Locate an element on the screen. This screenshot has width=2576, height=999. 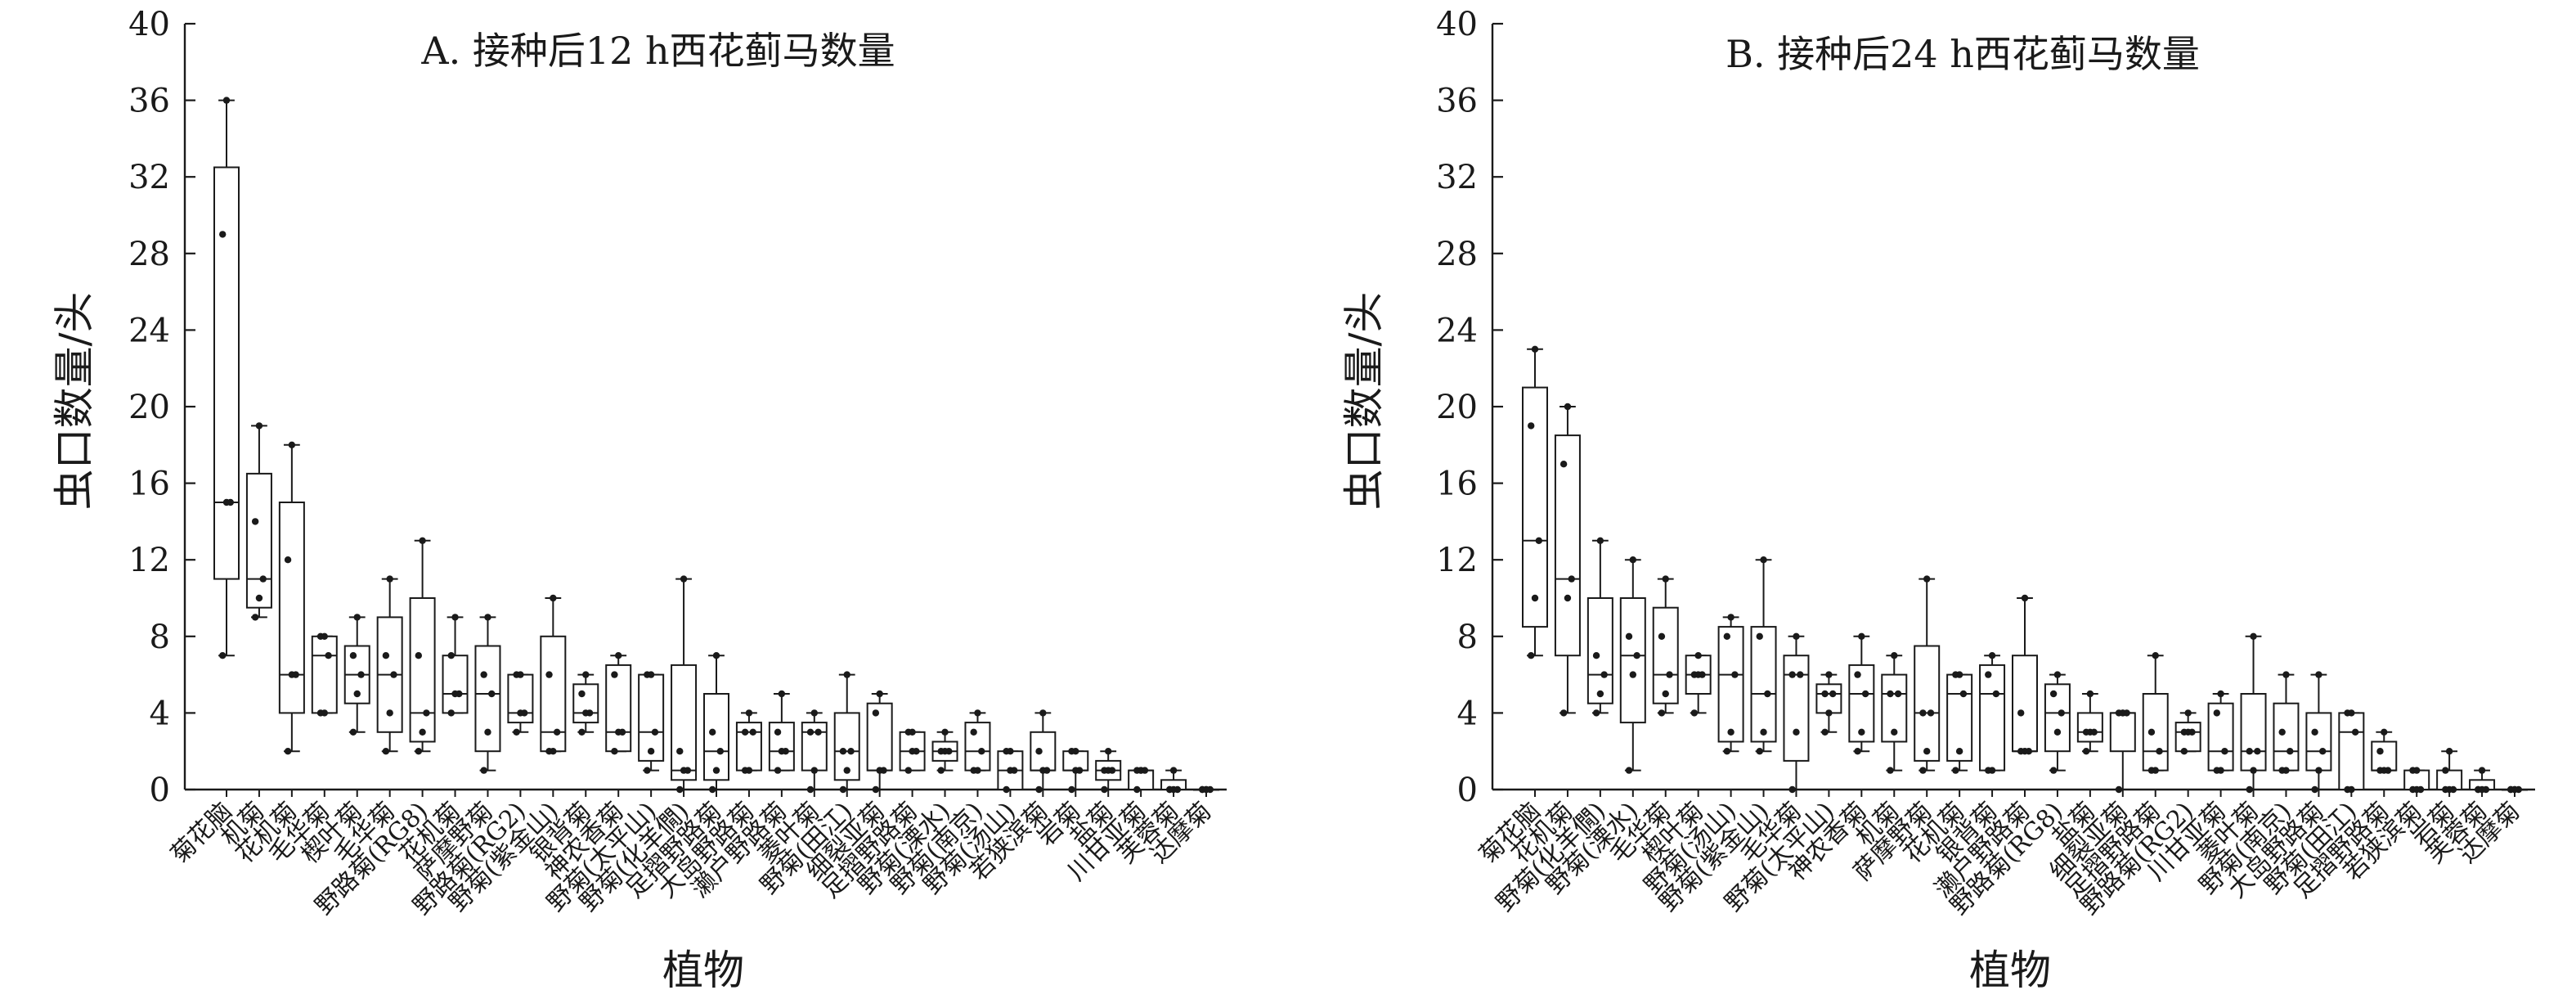
y-tick-label: 8 is located at coordinates (160, 638).